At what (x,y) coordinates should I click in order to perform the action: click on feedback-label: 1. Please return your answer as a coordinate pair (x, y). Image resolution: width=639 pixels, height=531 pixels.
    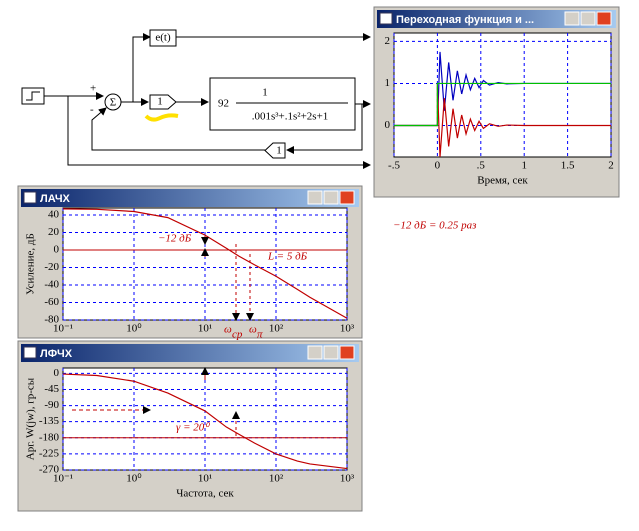
    Looking at the image, I should click on (279, 151).